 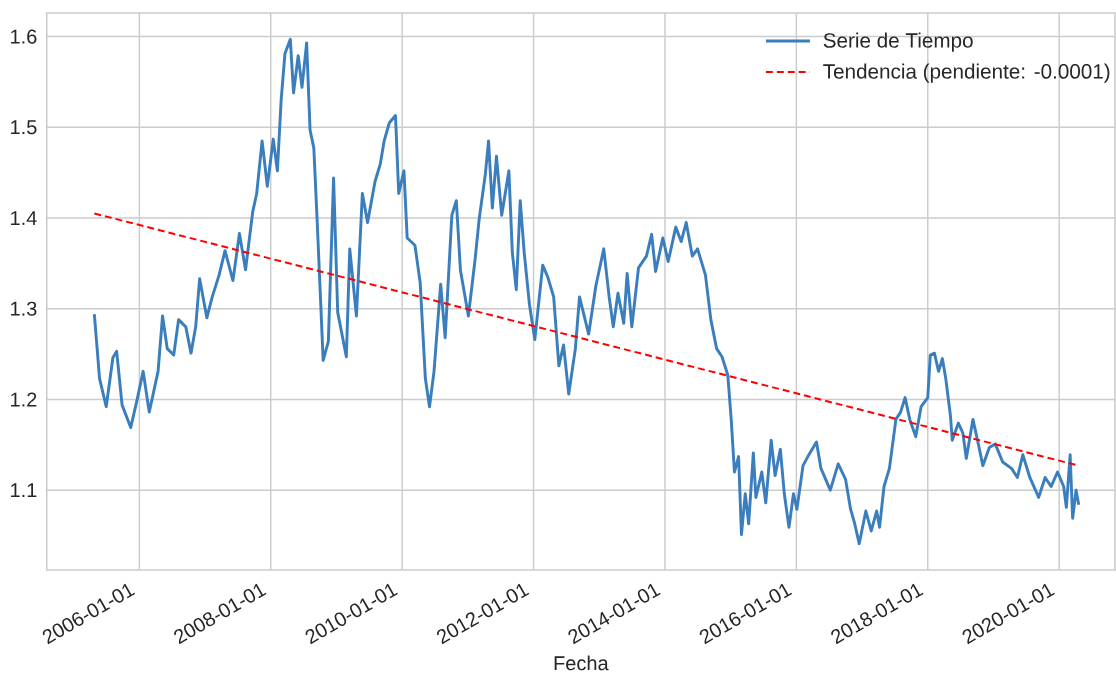 I want to click on legend-label: Tendencia (pendiente: -0.0001), so click(x=966, y=73).